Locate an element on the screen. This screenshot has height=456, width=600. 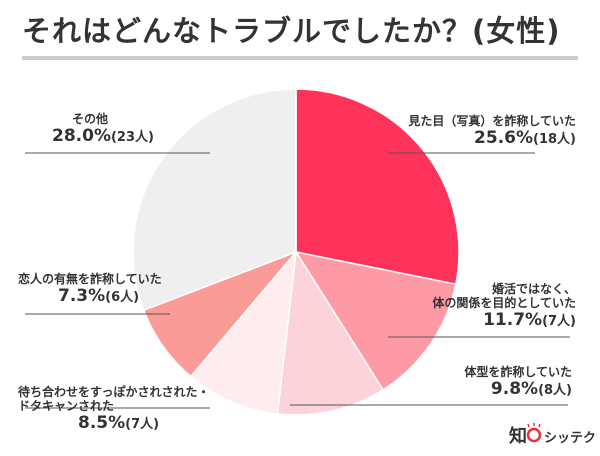
label-s1-count: (7人) is located at coordinates (559, 322).